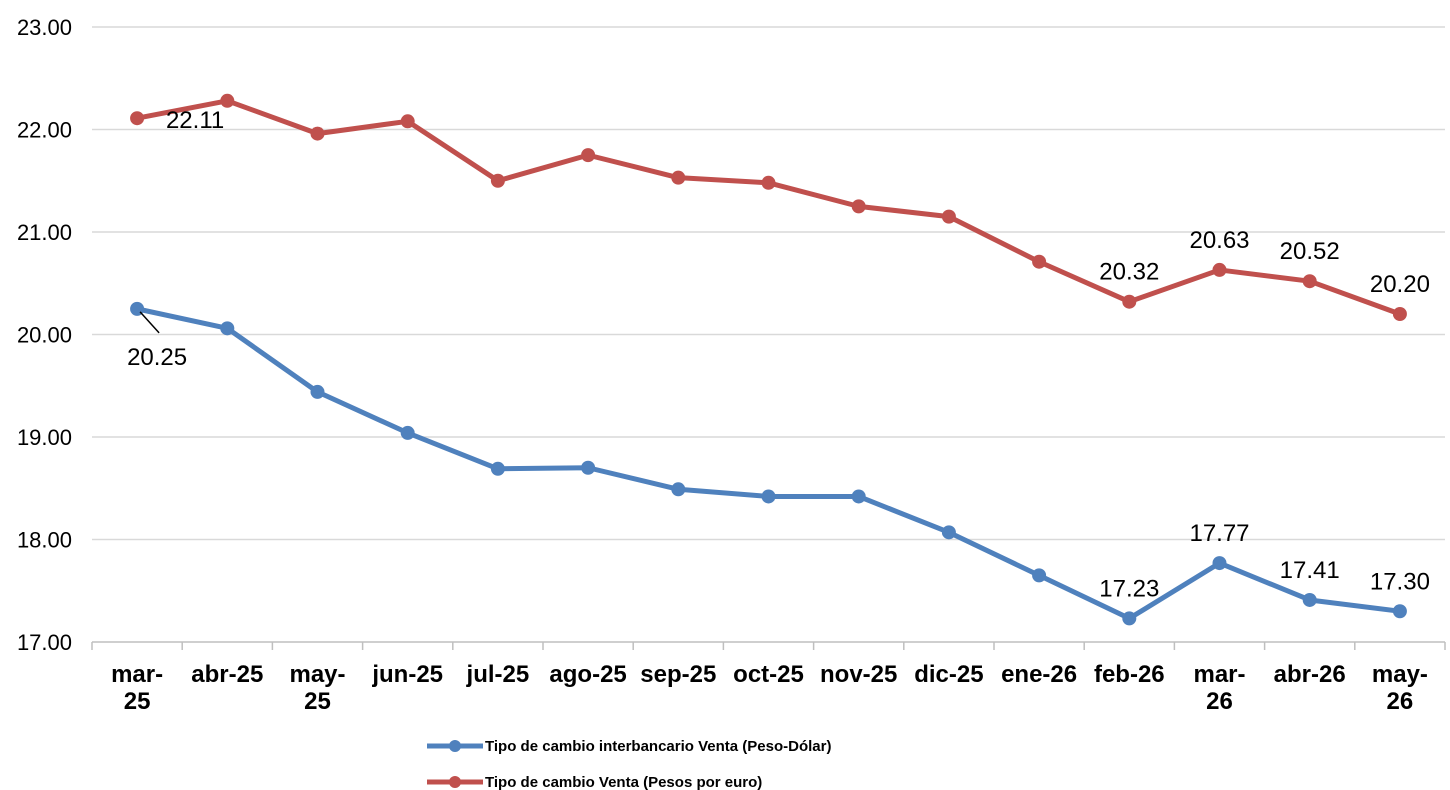 This screenshot has height=790, width=1450. I want to click on data-label: 17.30, so click(1400, 581).